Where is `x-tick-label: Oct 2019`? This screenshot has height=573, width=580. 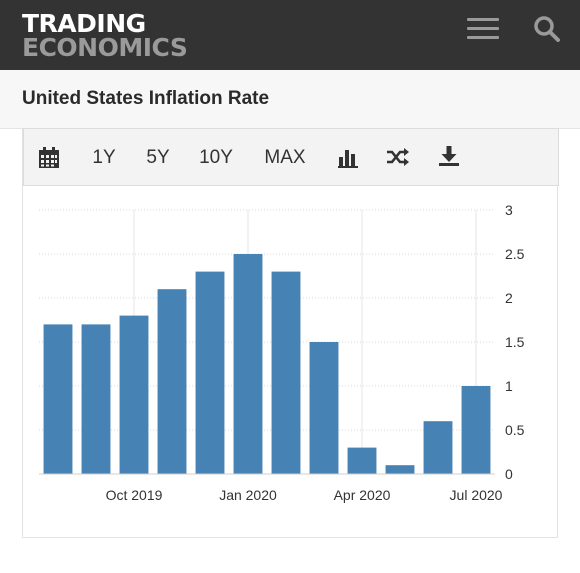
x-tick-label: Oct 2019 is located at coordinates (134, 495).